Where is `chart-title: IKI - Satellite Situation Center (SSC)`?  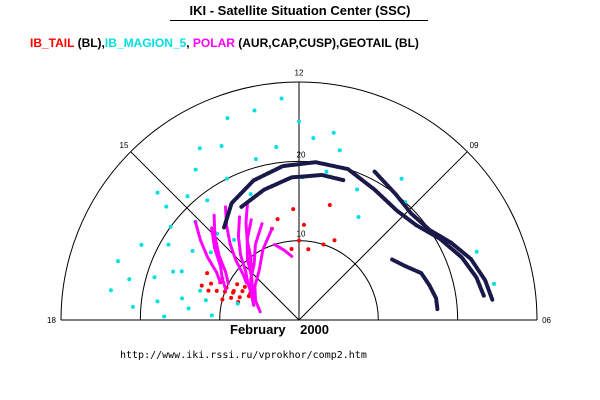 chart-title: IKI - Satellite Situation Center (SSC) is located at coordinates (300, 10).